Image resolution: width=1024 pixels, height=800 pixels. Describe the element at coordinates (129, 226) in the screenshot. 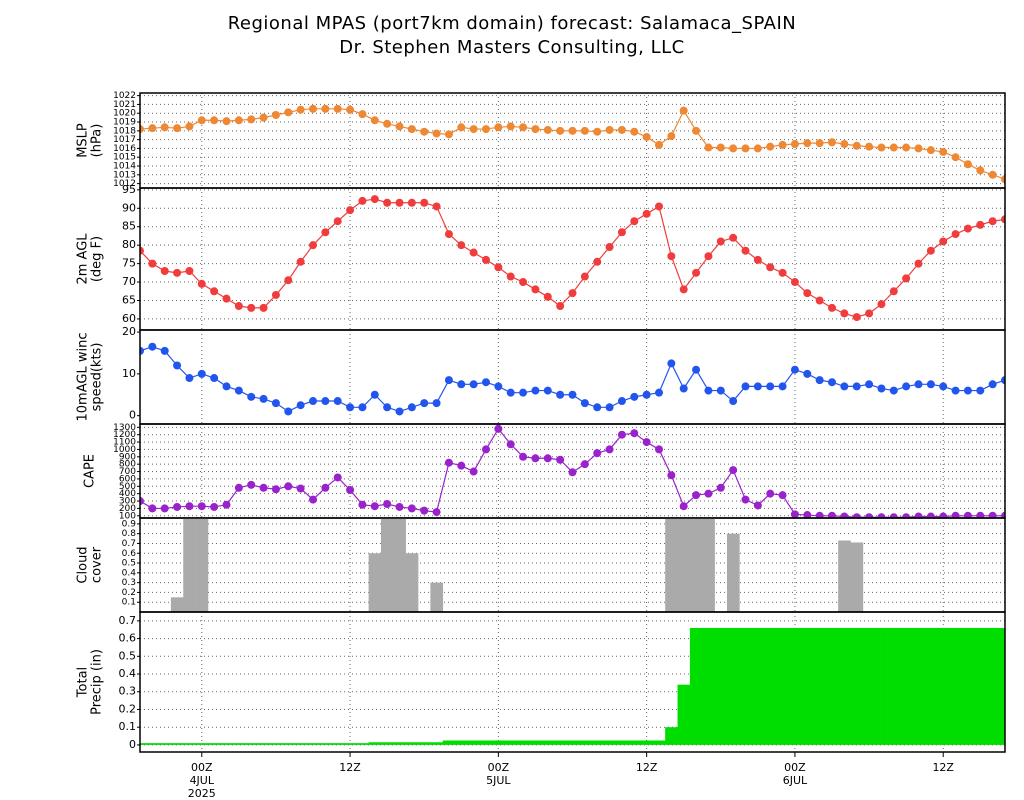

I see `y-tick-label: 85` at that location.